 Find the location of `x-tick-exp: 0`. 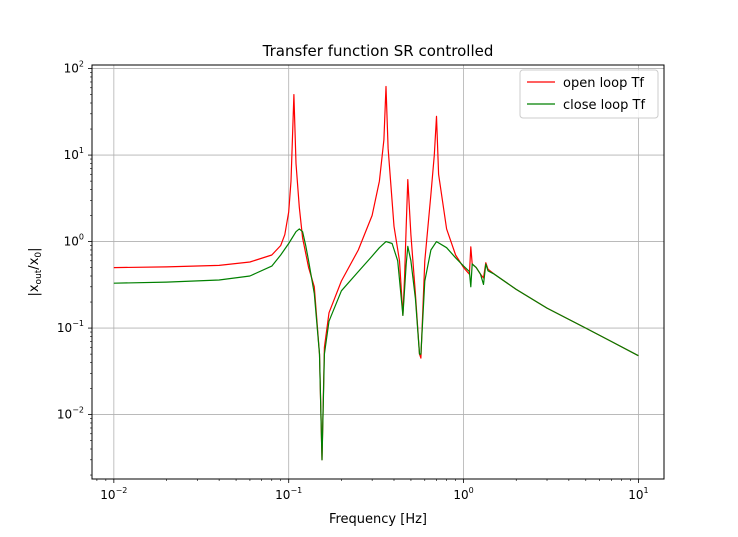

x-tick-exp: 0 is located at coordinates (471, 490).